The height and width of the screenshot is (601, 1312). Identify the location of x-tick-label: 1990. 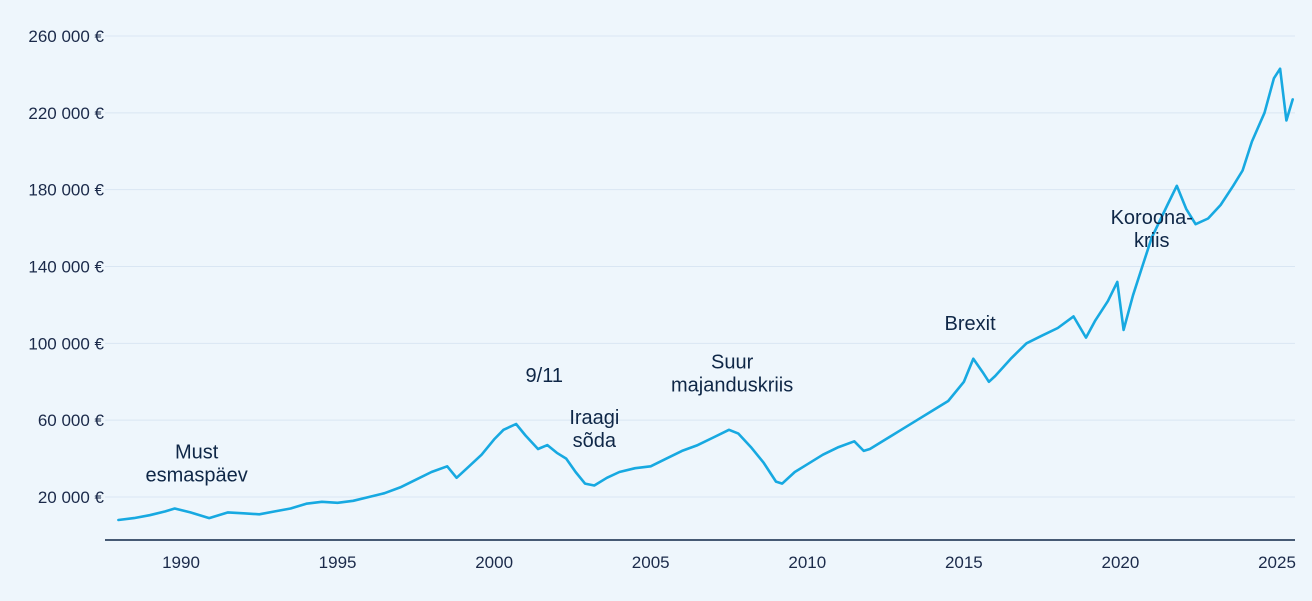
(181, 562).